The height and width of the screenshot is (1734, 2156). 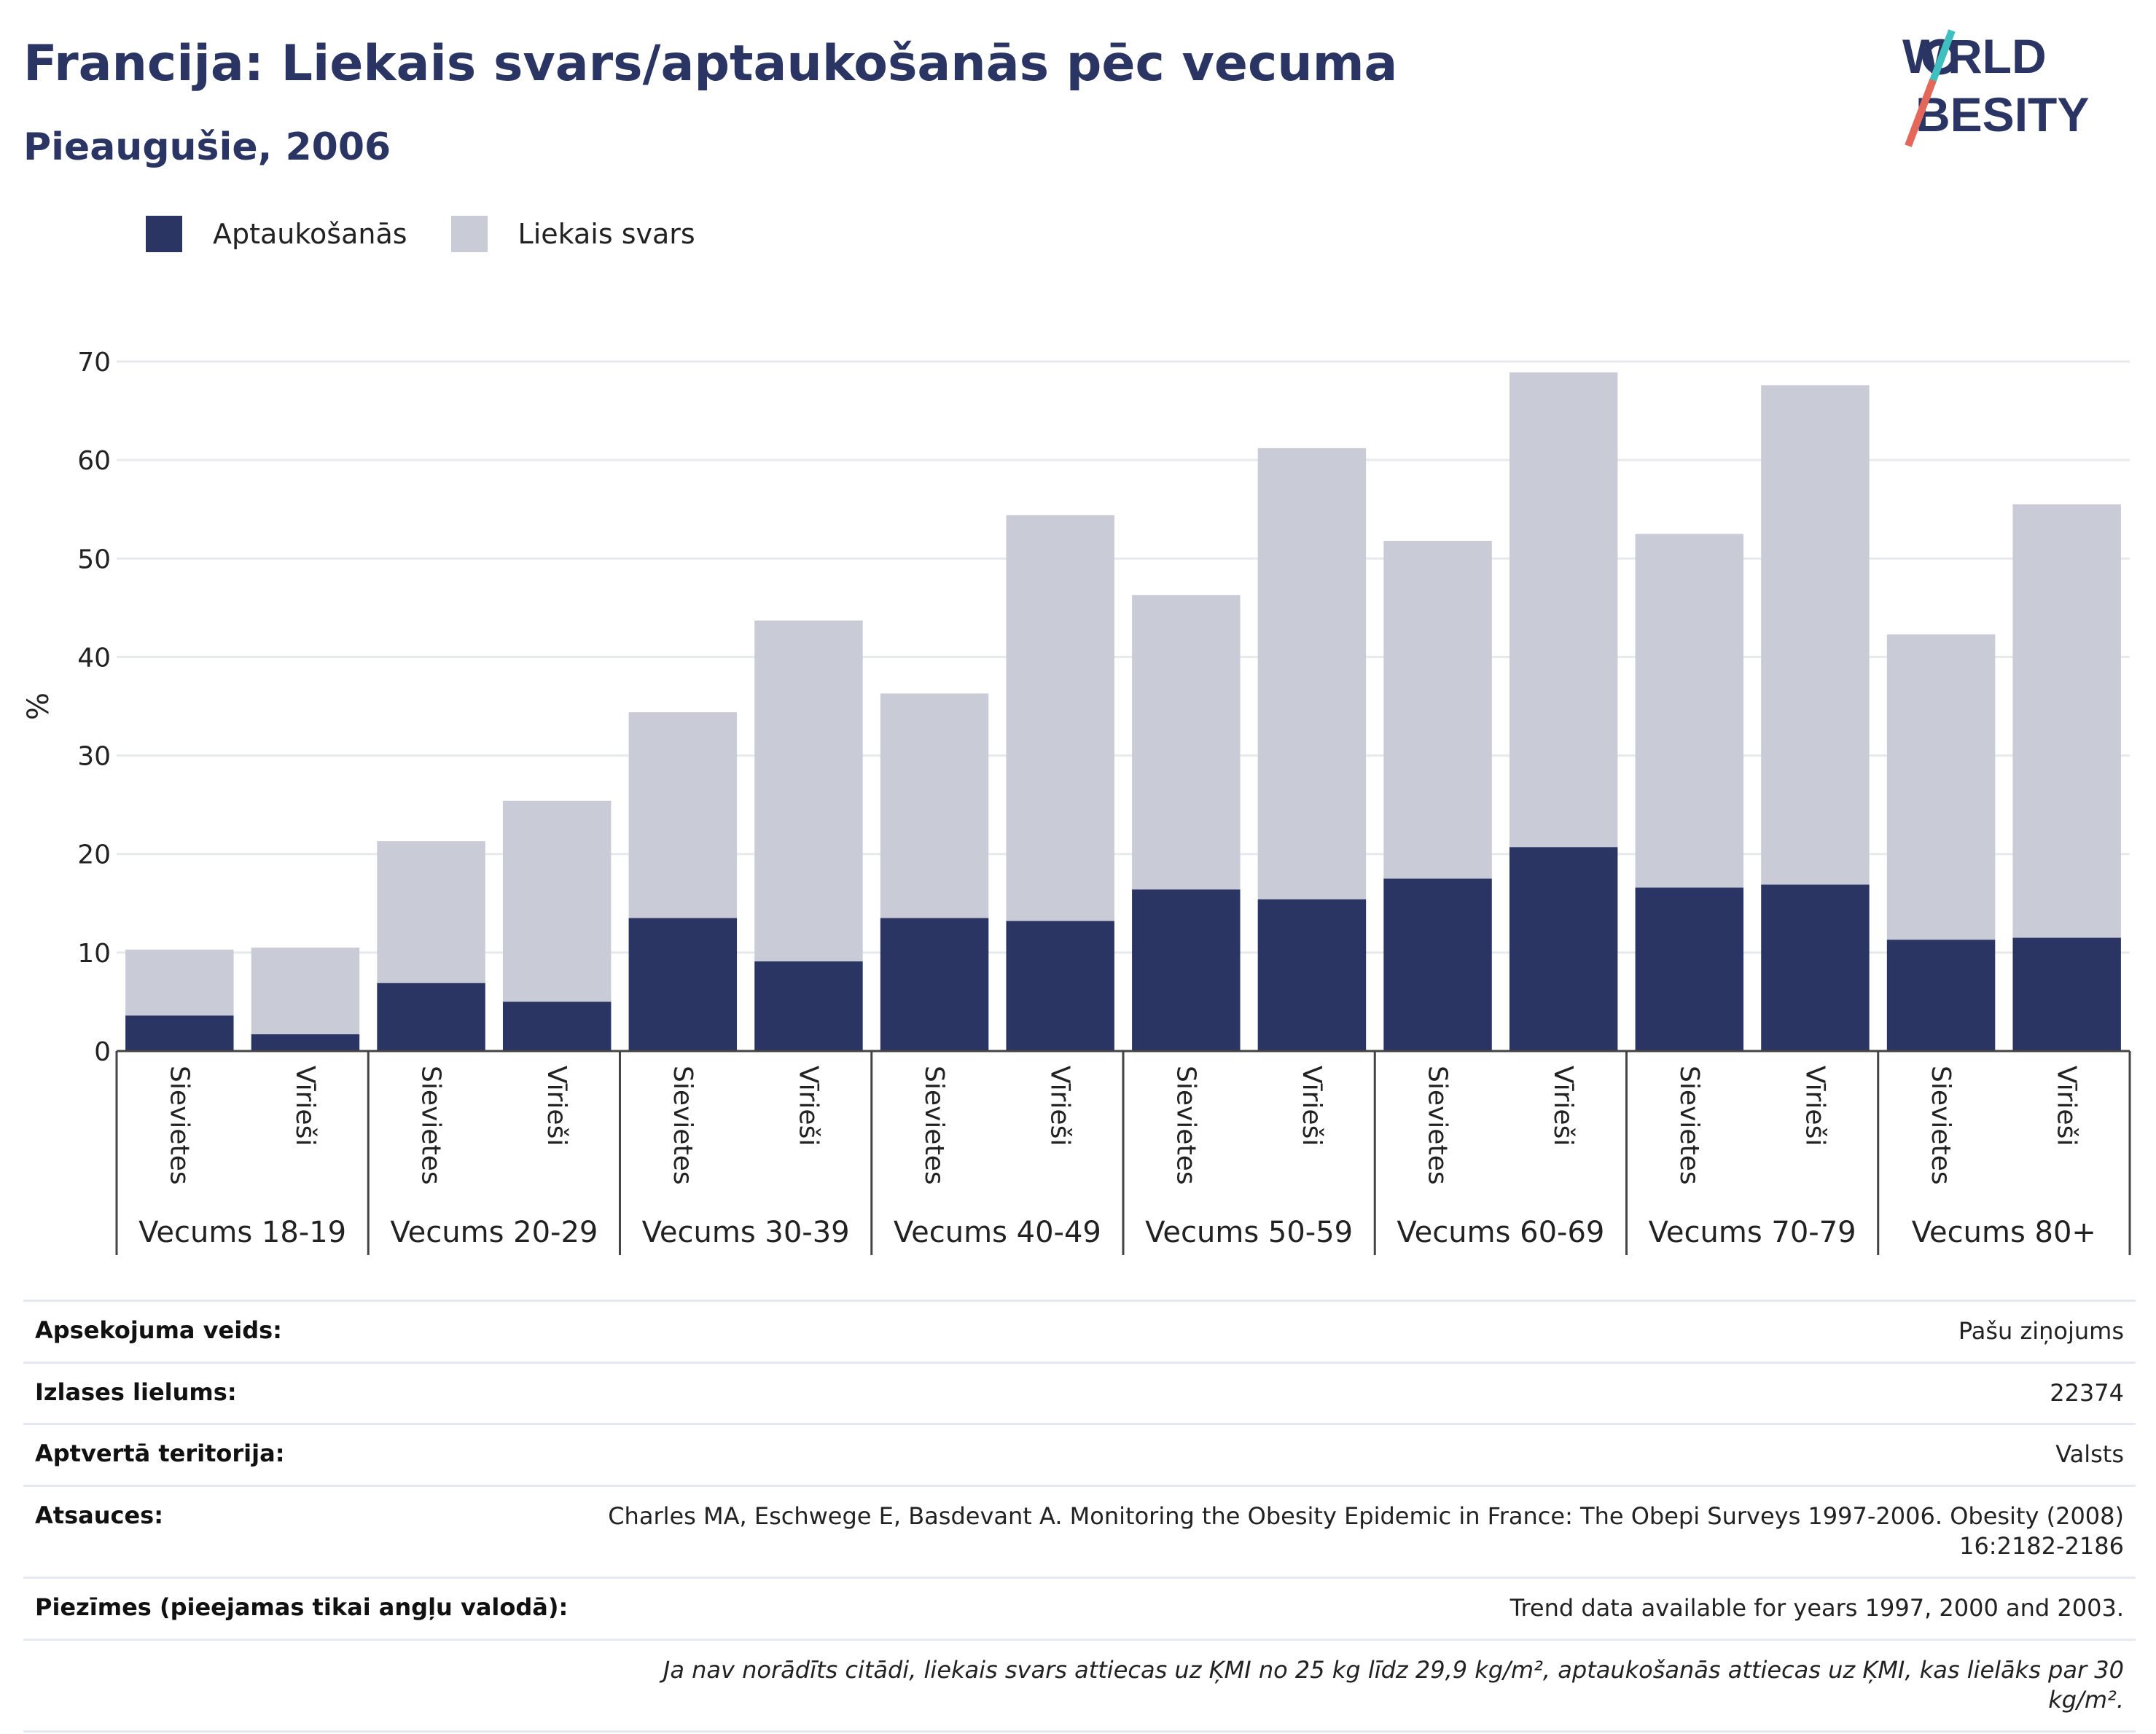 What do you see at coordinates (94, 559) in the screenshot?
I see `y-tick-label: 50` at bounding box center [94, 559].